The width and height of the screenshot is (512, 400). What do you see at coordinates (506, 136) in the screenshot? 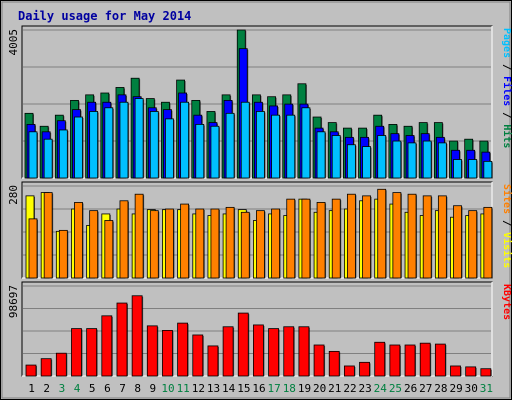
I see `legend-part: Hits` at bounding box center [506, 136].